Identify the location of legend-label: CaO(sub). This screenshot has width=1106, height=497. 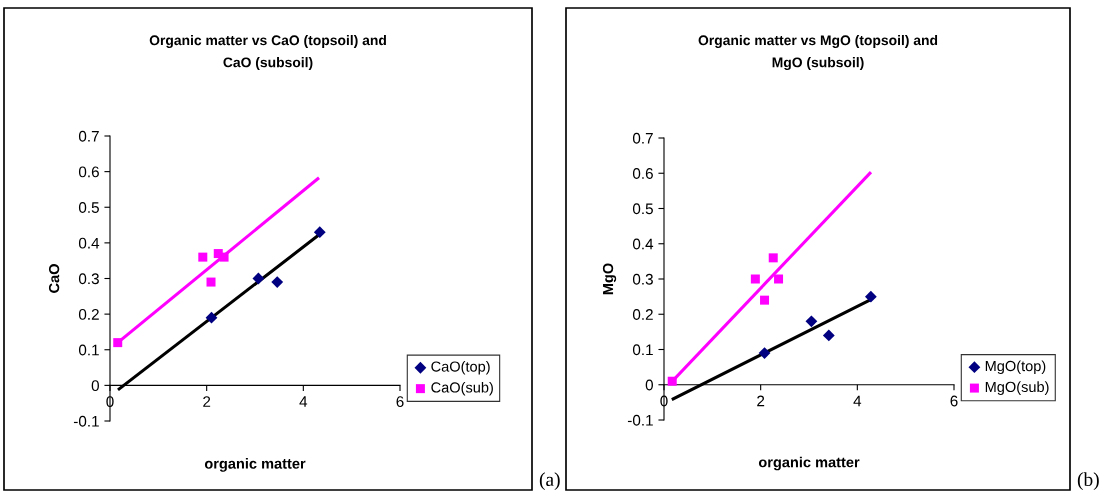
(462, 388).